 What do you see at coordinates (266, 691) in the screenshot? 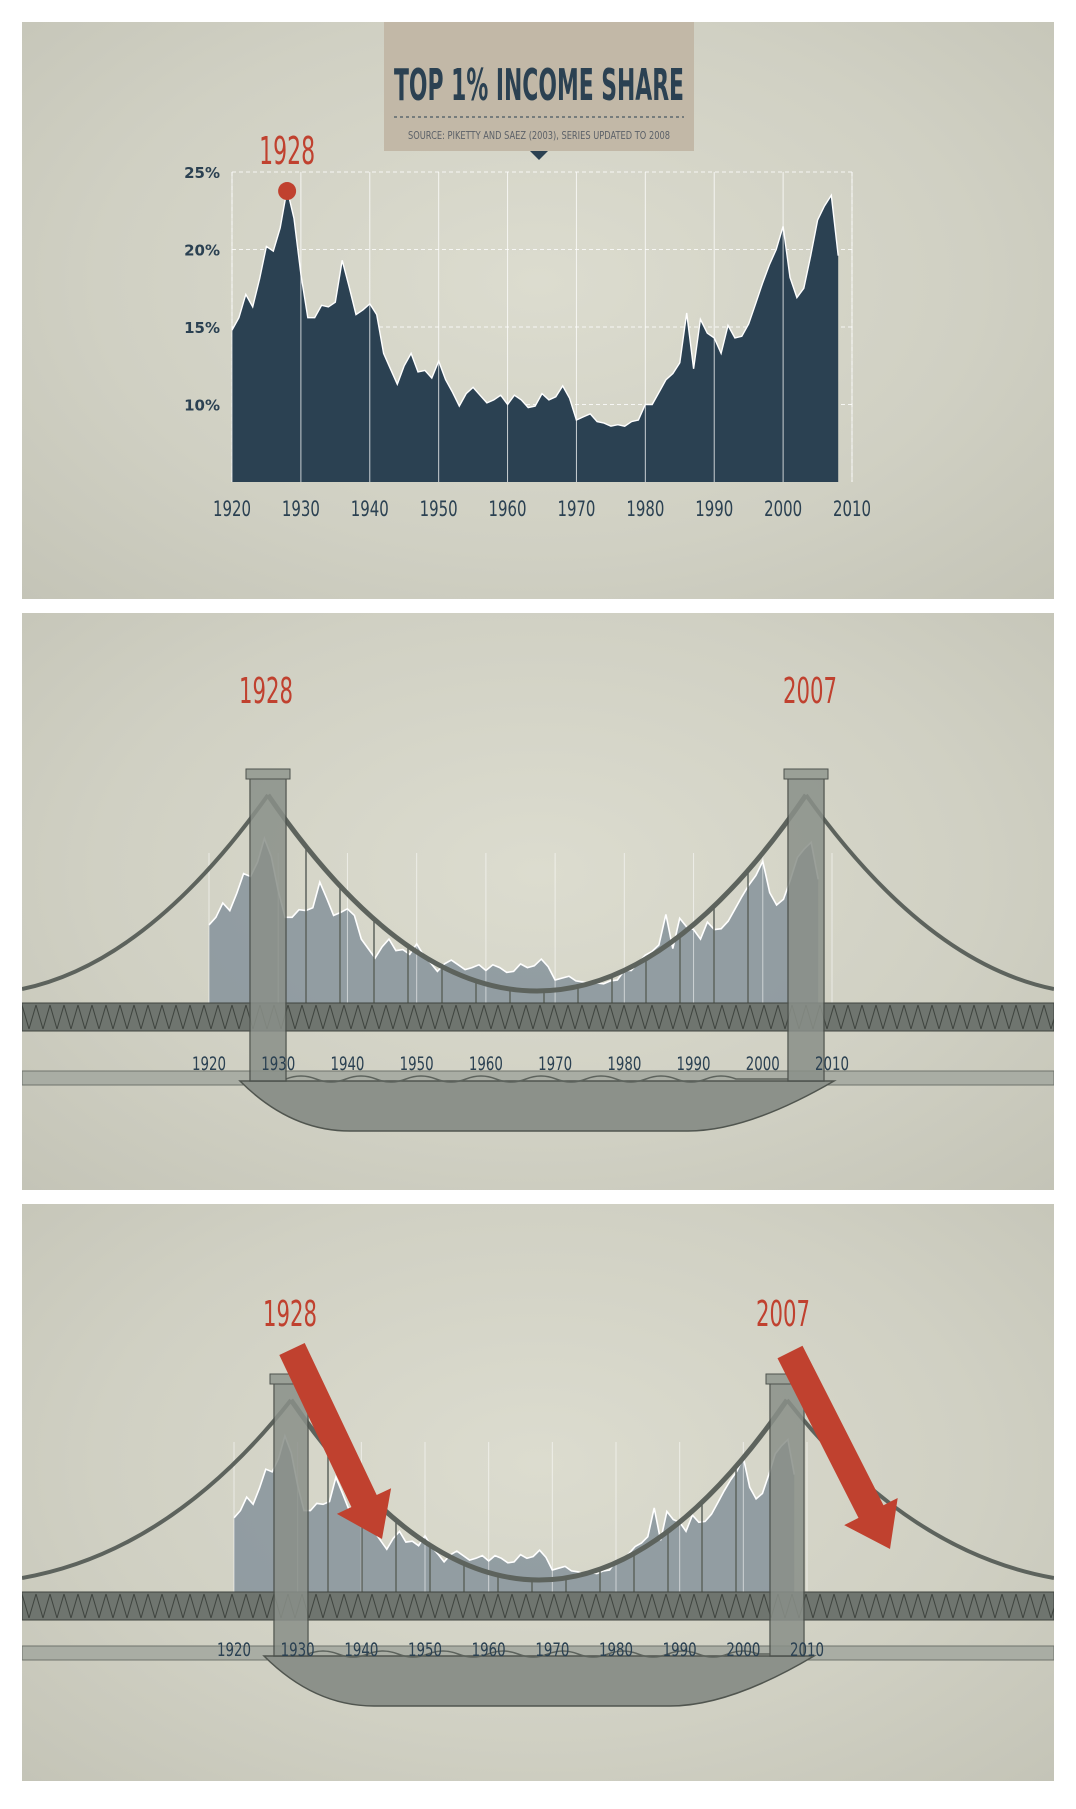
I see `peak-year-label: 1928` at bounding box center [266, 691].